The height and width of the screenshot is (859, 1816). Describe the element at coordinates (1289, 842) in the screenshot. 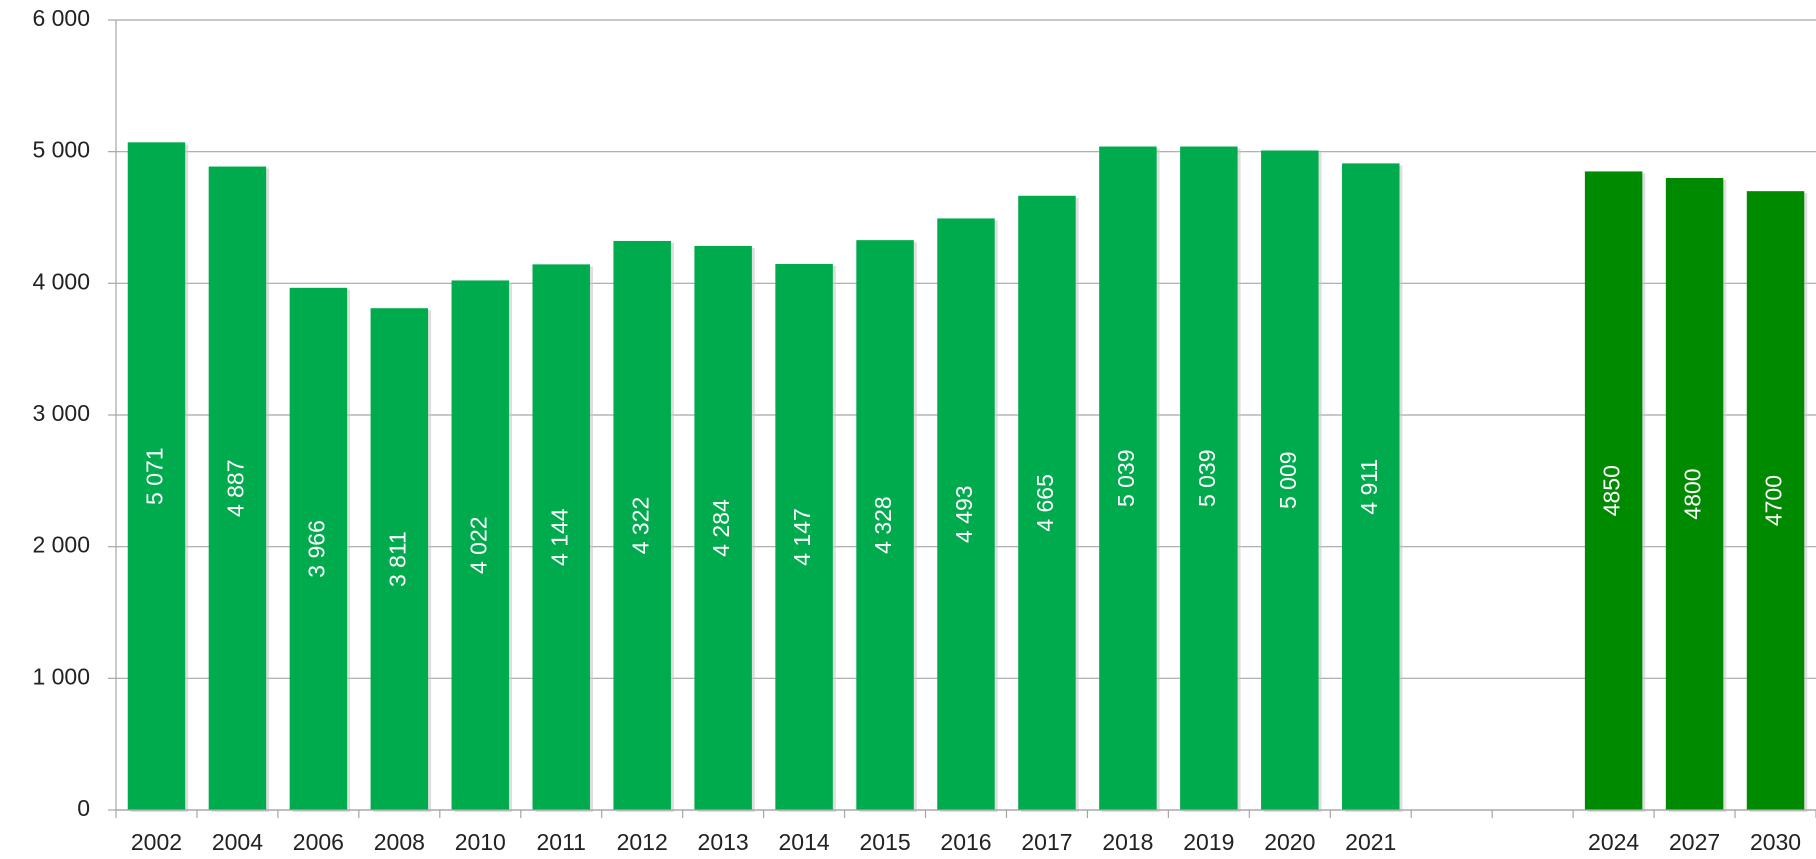

I see `x-tick-label: 2020` at that location.